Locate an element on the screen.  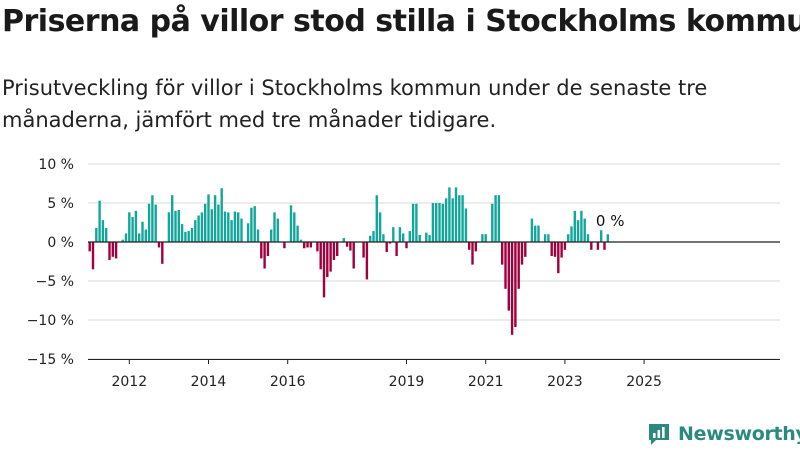
brand-logo: Newsworthy is located at coordinates (723, 434).